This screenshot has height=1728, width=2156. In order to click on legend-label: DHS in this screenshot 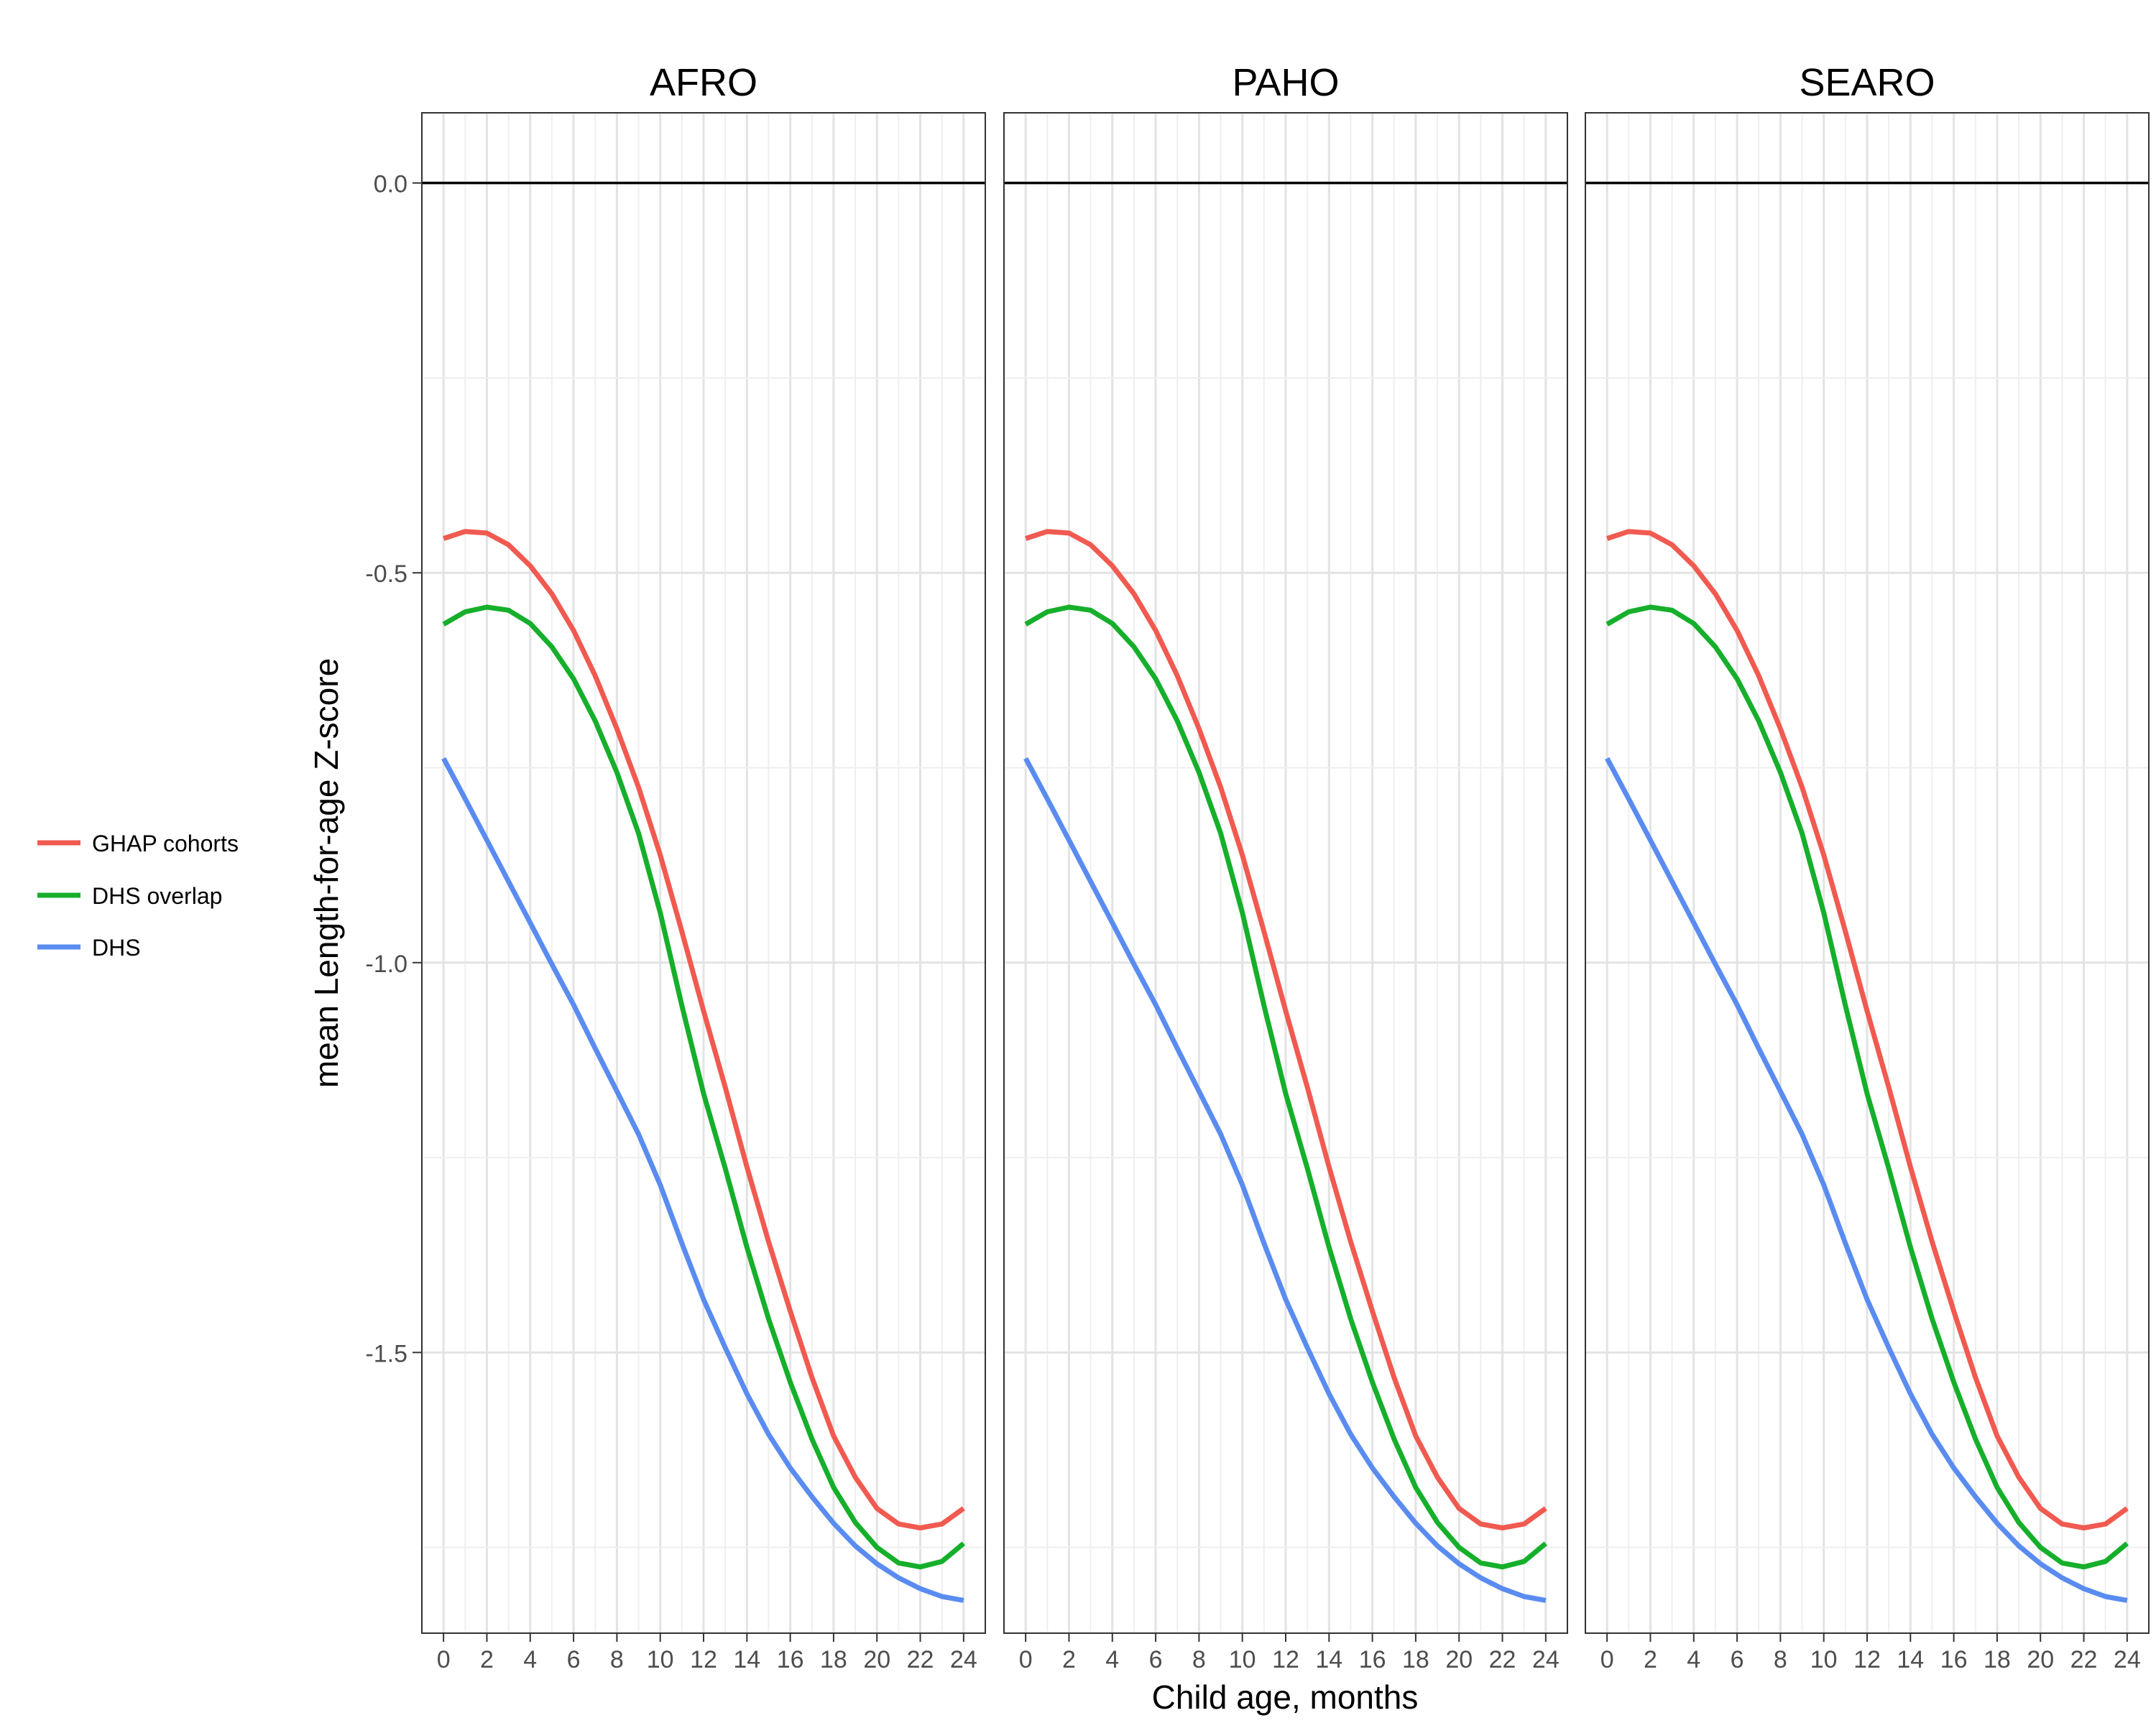, I will do `click(116, 948)`.